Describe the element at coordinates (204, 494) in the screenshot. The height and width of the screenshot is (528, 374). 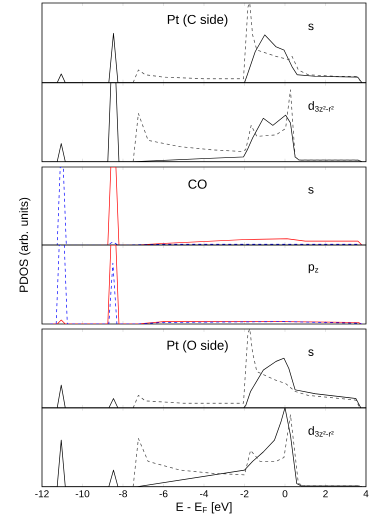
I see `x-tick-label: -4` at that location.